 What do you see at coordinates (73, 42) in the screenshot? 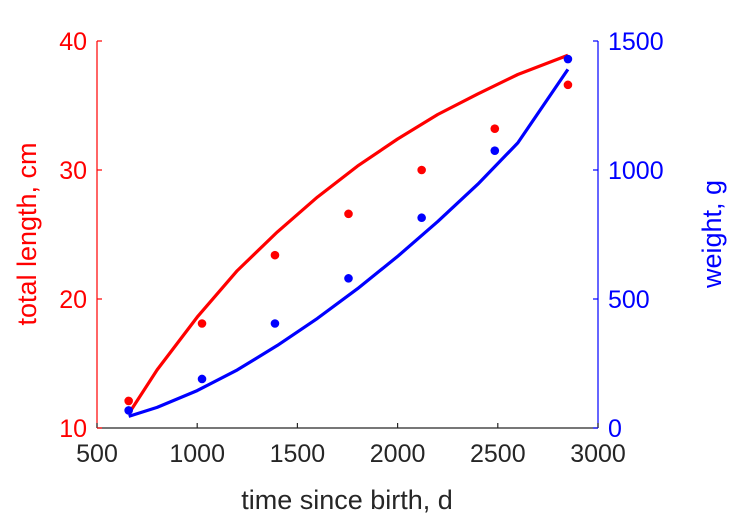
I see `y-left-tick-label-3: 40` at bounding box center [73, 42].